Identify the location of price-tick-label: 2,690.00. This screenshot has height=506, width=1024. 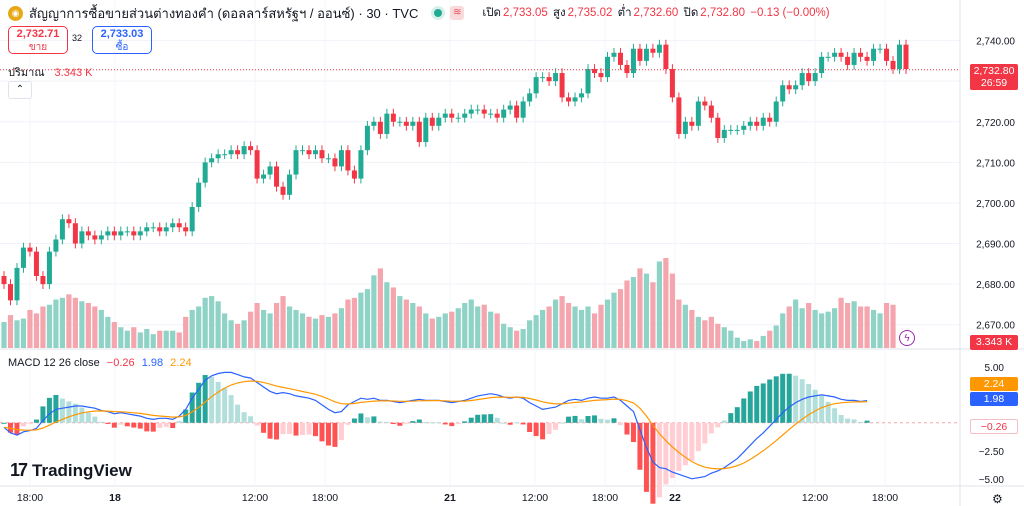
(995, 245).